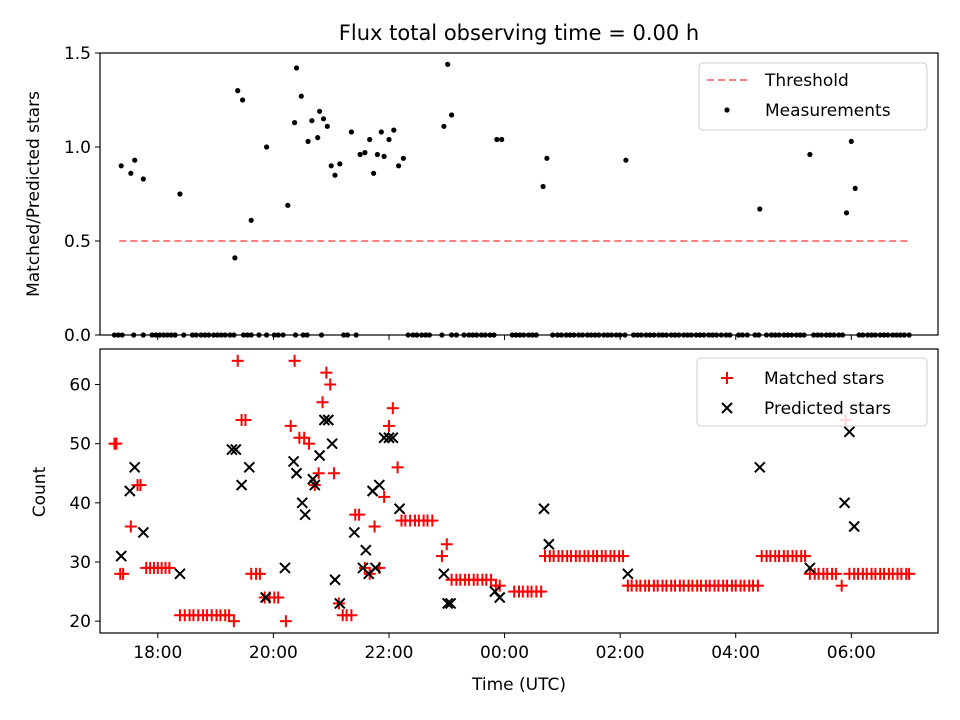 The image size is (960, 720). Describe the element at coordinates (80, 445) in the screenshot. I see `bottom-y-tick-label: 50` at that location.